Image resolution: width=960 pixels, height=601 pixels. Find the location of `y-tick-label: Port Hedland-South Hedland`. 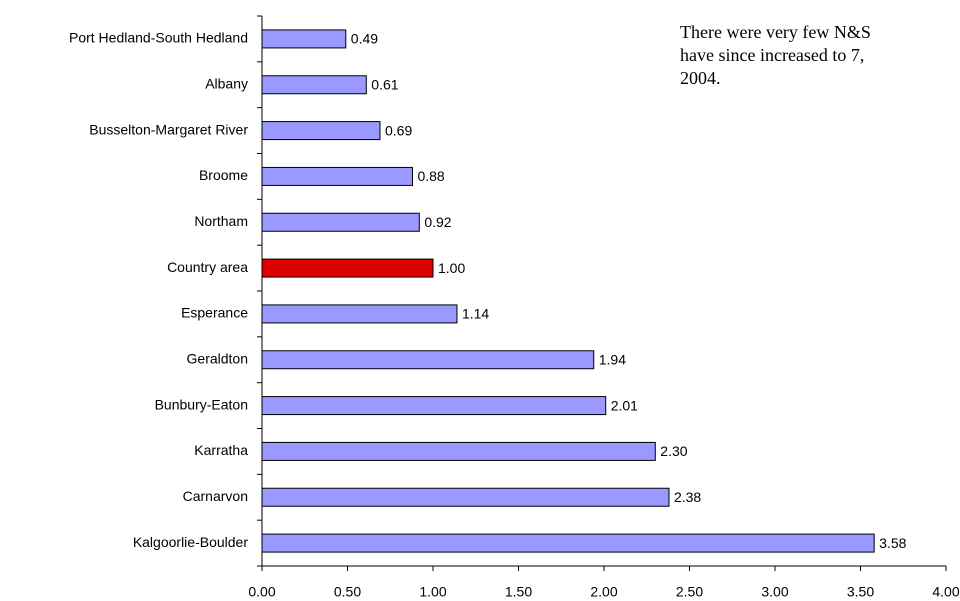

y-tick-label: Port Hedland-South Hedland is located at coordinates (158, 38).